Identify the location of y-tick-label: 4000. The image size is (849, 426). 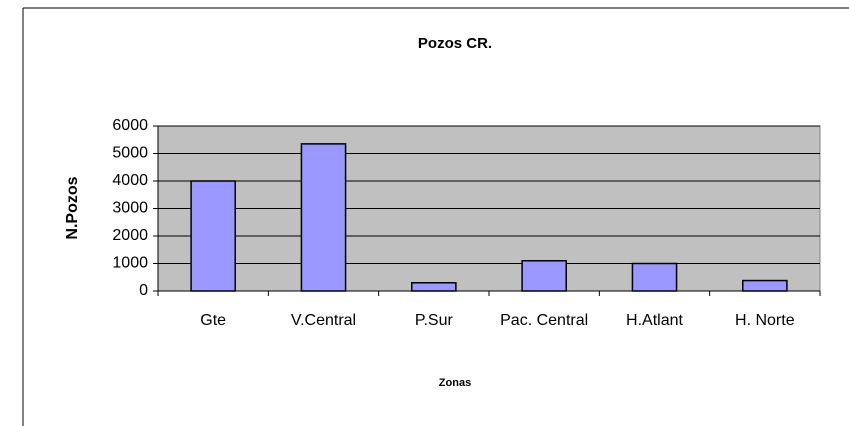
(130, 180).